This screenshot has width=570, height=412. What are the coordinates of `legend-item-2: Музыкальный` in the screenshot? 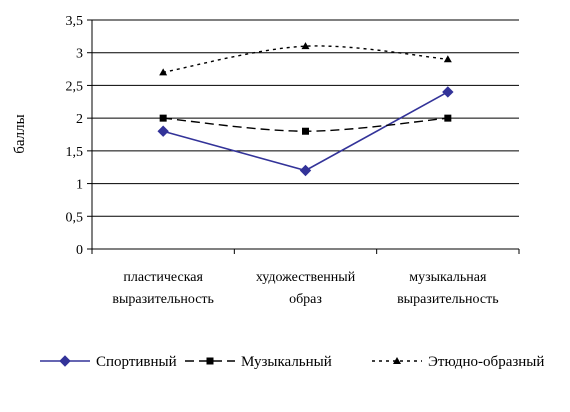 It's located at (258, 362).